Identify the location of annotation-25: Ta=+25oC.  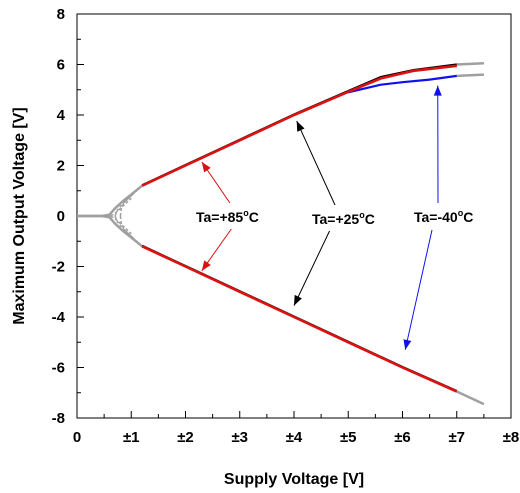
(355, 218).